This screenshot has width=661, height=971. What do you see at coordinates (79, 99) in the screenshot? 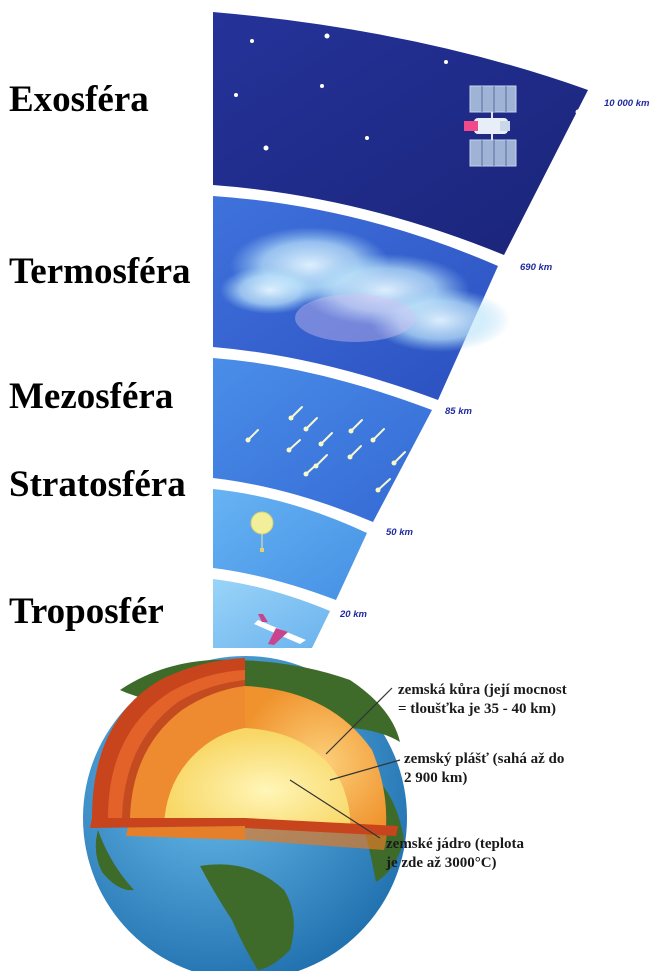
I see `layer-label-exosfera: Exosféra` at bounding box center [79, 99].